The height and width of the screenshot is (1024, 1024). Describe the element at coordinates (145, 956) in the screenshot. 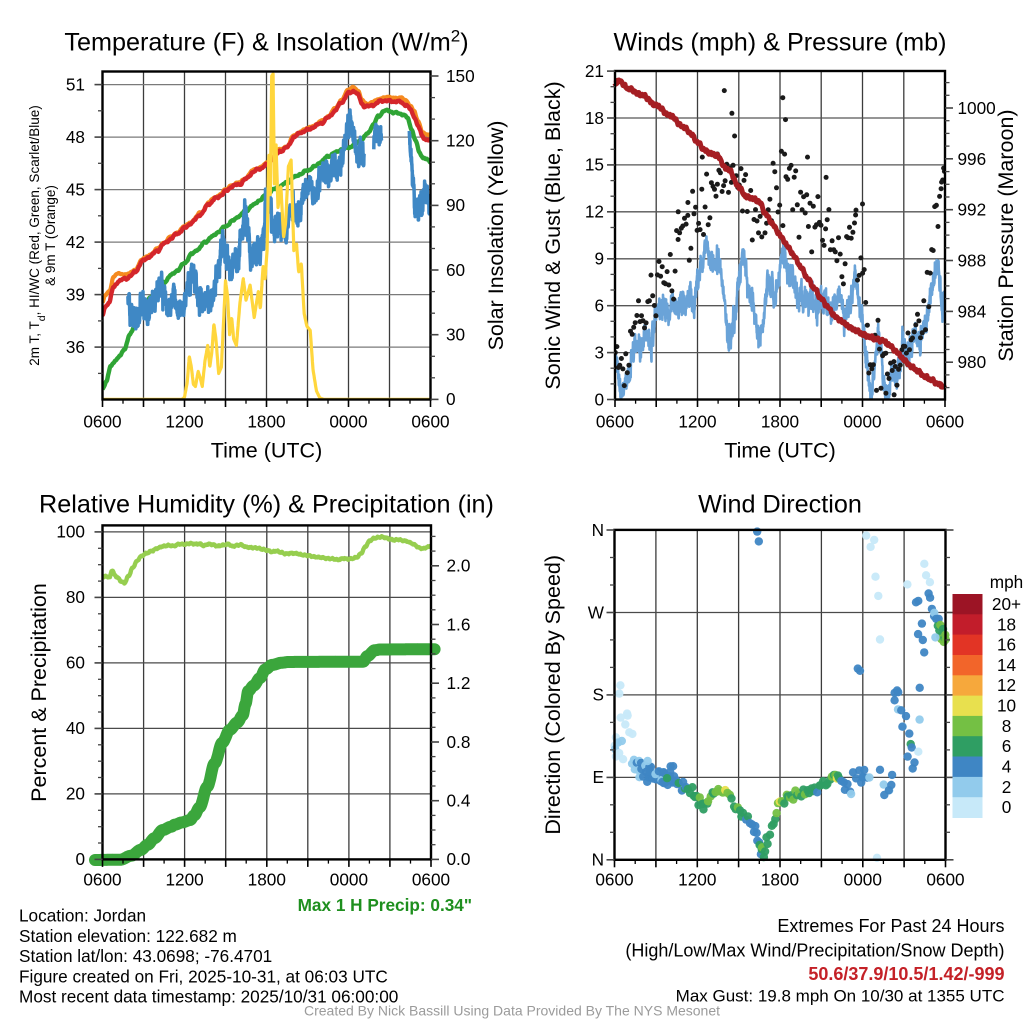

I see `svg-text:Station lat/lon: 43.0698; -76.: Station lat/lon: 43.0698; -76.4701` at that location.